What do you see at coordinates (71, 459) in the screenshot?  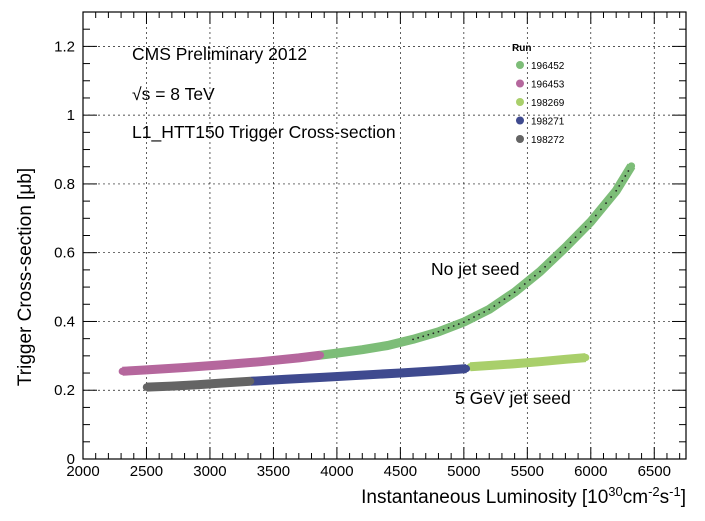 I see `y-tick-label: 0` at bounding box center [71, 459].